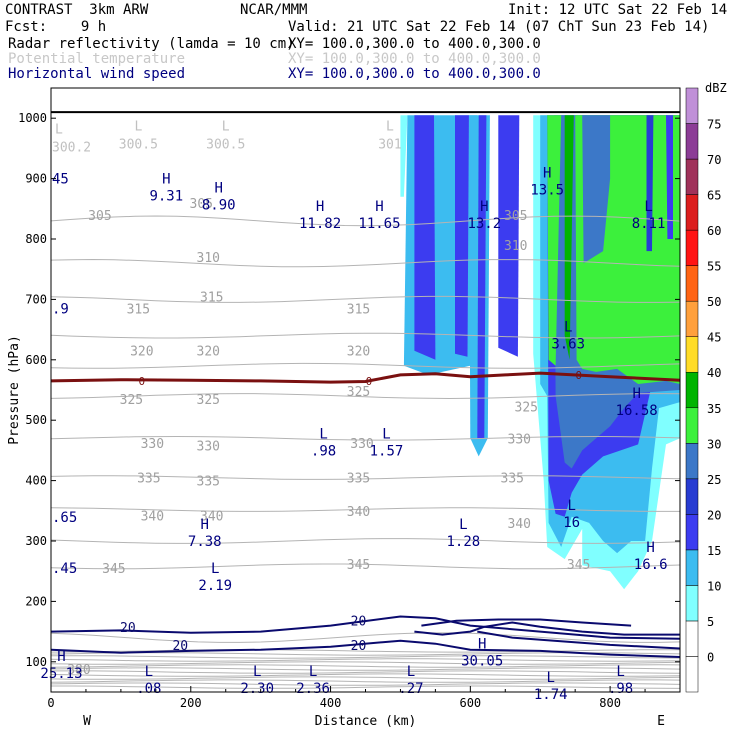  What do you see at coordinates (714, 267) in the screenshot?
I see `colorbar-label: 55` at bounding box center [714, 267].